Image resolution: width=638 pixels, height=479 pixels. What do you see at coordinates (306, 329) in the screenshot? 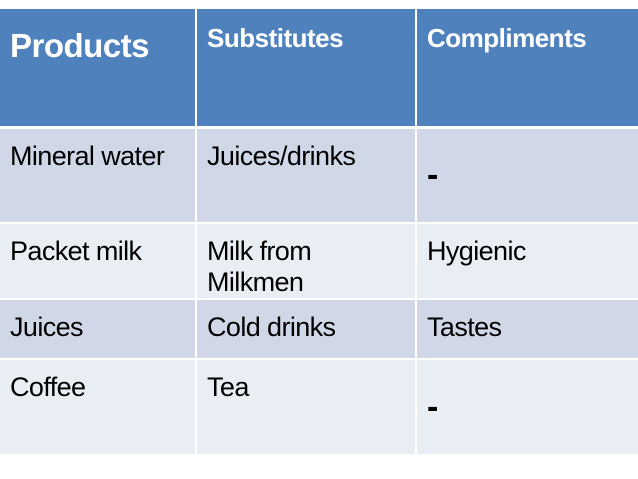
I see `cell-substitute: Cold drinks` at bounding box center [306, 329].